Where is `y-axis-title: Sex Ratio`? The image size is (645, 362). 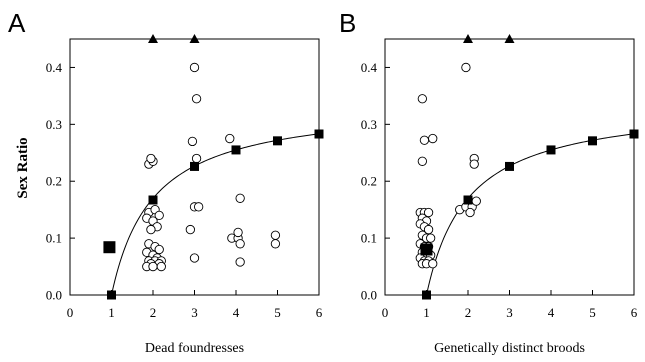
y-axis-title: Sex Ratio is located at coordinates (23, 167).